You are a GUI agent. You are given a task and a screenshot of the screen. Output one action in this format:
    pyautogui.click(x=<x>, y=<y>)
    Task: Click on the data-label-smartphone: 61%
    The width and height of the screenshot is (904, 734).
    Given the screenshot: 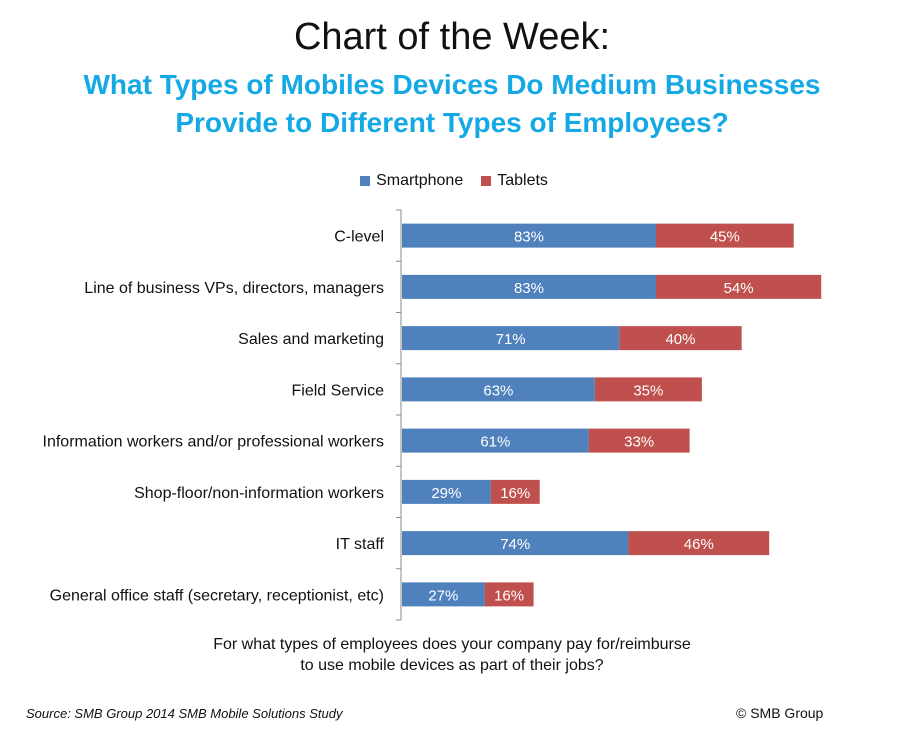 What is the action you would take?
    pyautogui.click(x=495, y=442)
    